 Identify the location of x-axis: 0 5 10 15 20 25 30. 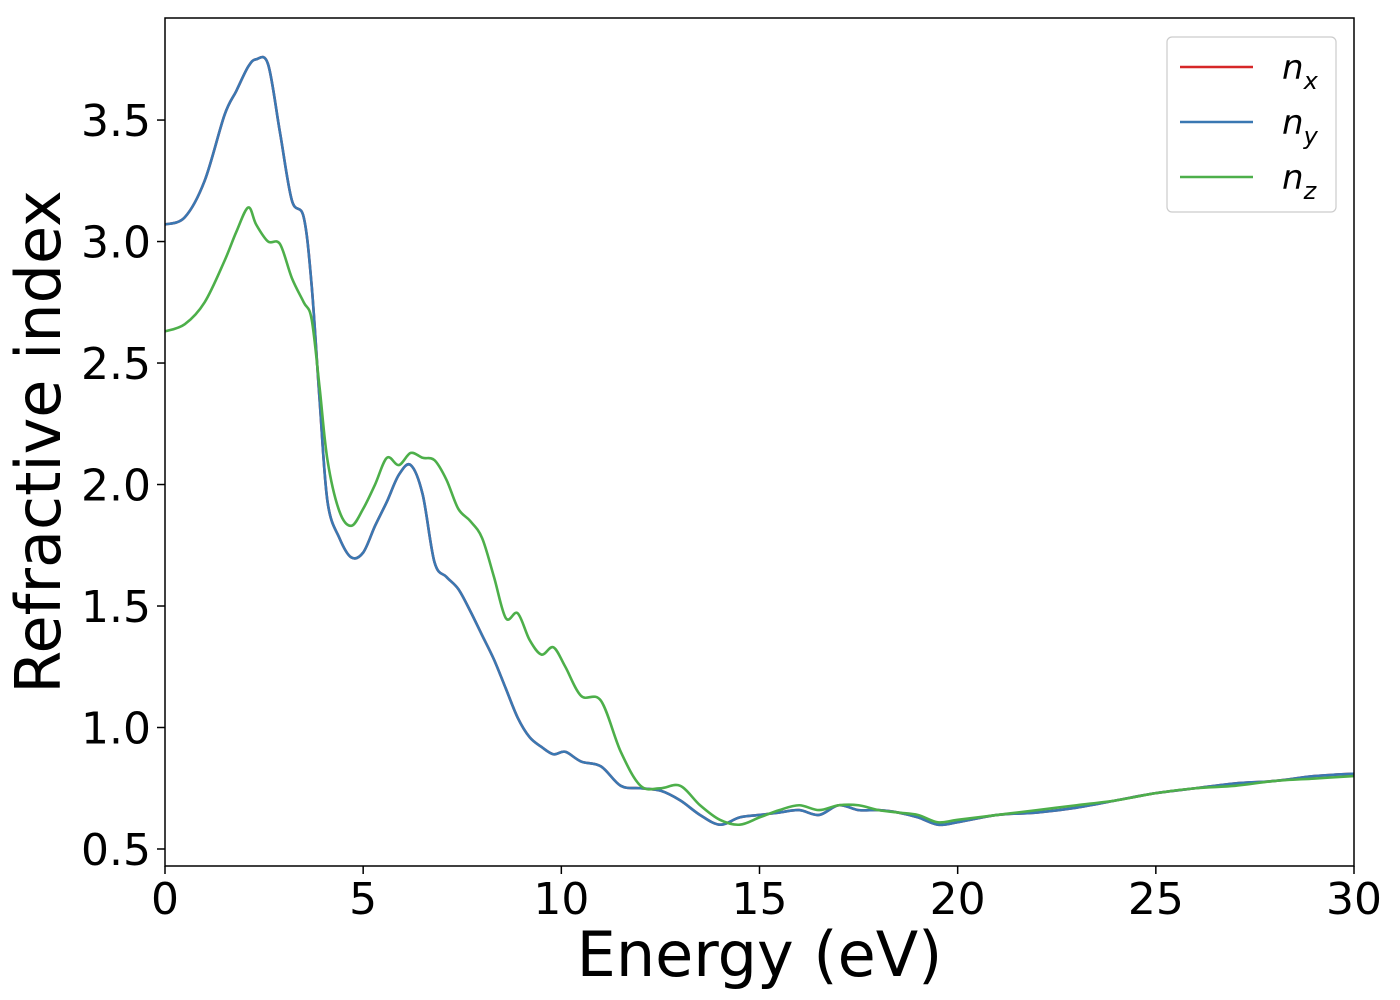
(766, 895).